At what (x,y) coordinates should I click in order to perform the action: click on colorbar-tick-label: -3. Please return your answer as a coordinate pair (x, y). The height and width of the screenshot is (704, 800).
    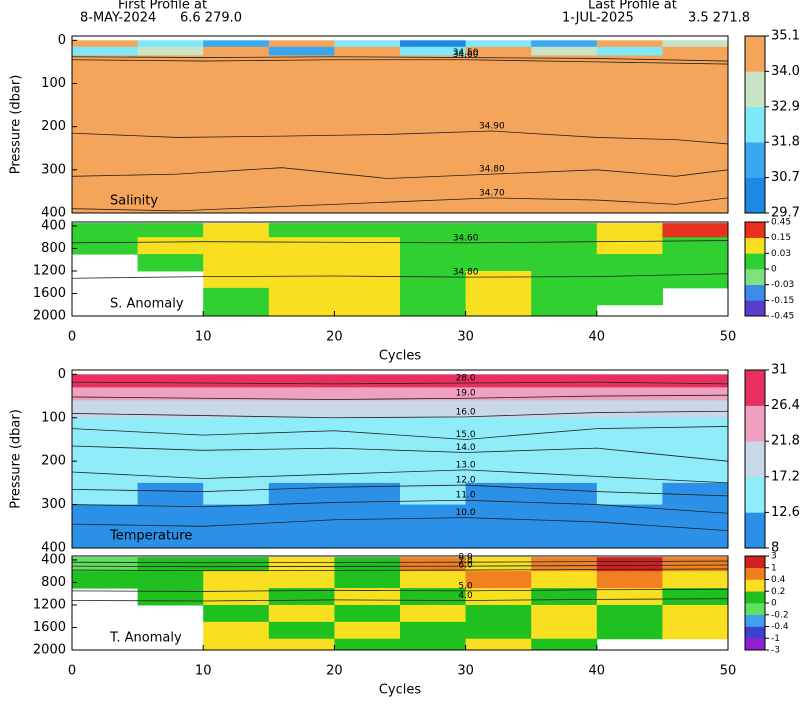
    Looking at the image, I should click on (775, 651).